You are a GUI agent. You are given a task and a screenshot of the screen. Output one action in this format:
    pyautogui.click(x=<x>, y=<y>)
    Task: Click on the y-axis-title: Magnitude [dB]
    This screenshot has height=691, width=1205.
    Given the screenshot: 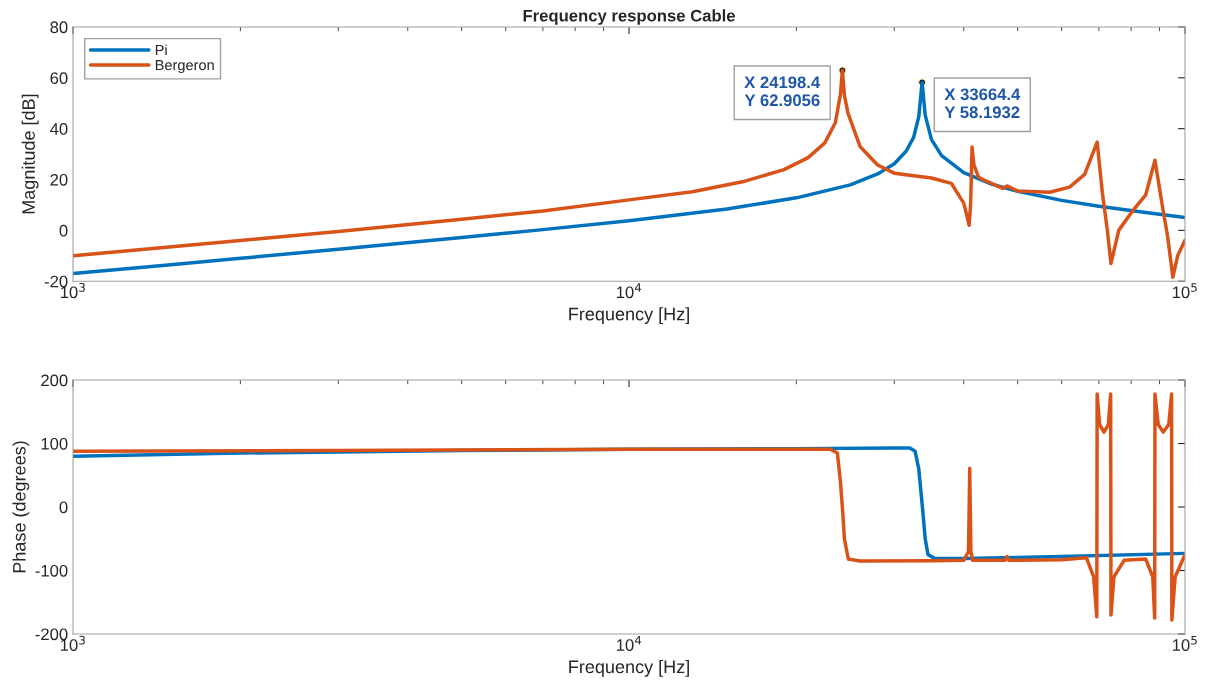 What is the action you would take?
    pyautogui.click(x=30, y=154)
    